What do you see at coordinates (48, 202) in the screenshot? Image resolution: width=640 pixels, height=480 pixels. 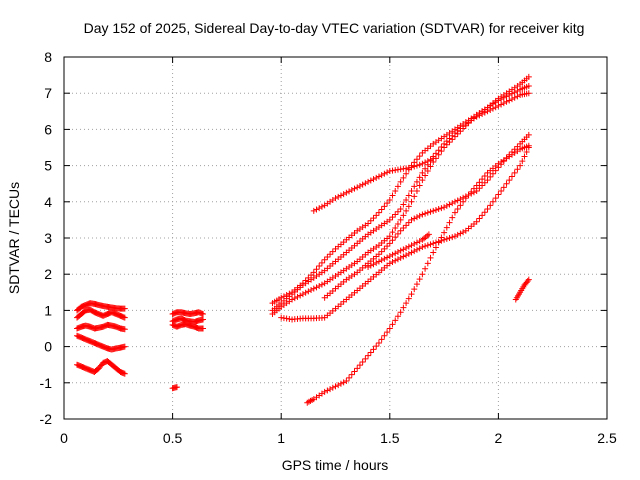 I see `y-tick-label: 4` at bounding box center [48, 202].